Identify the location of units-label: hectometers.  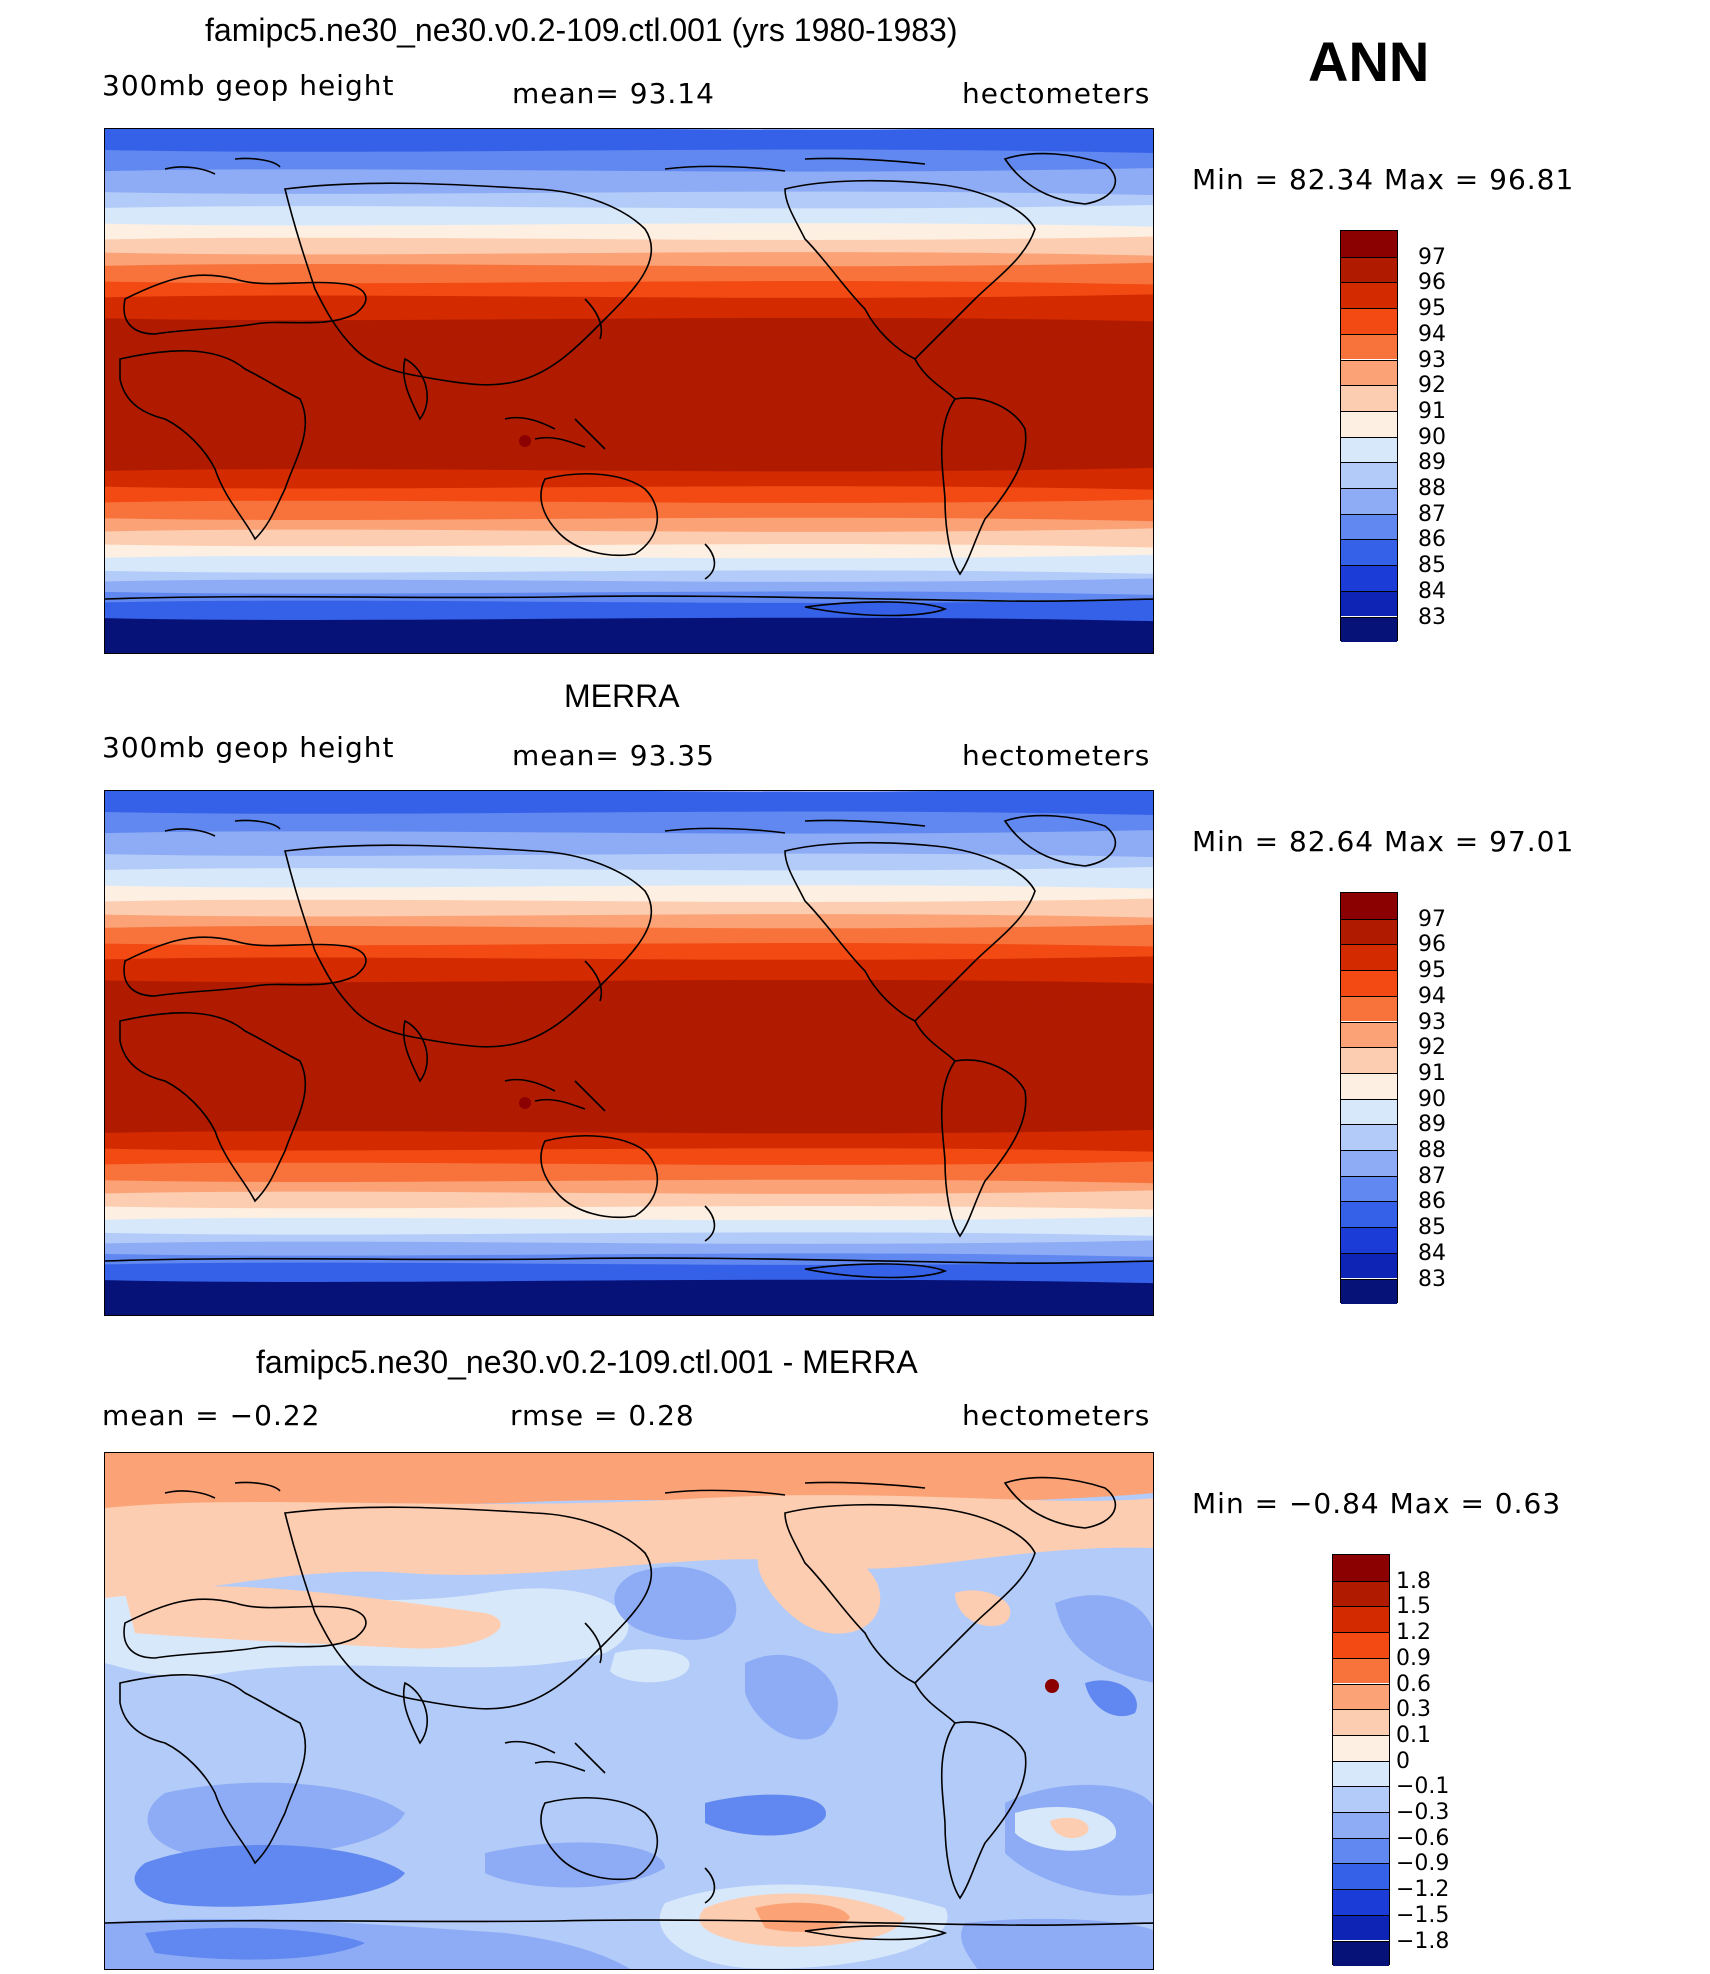
(1056, 1415).